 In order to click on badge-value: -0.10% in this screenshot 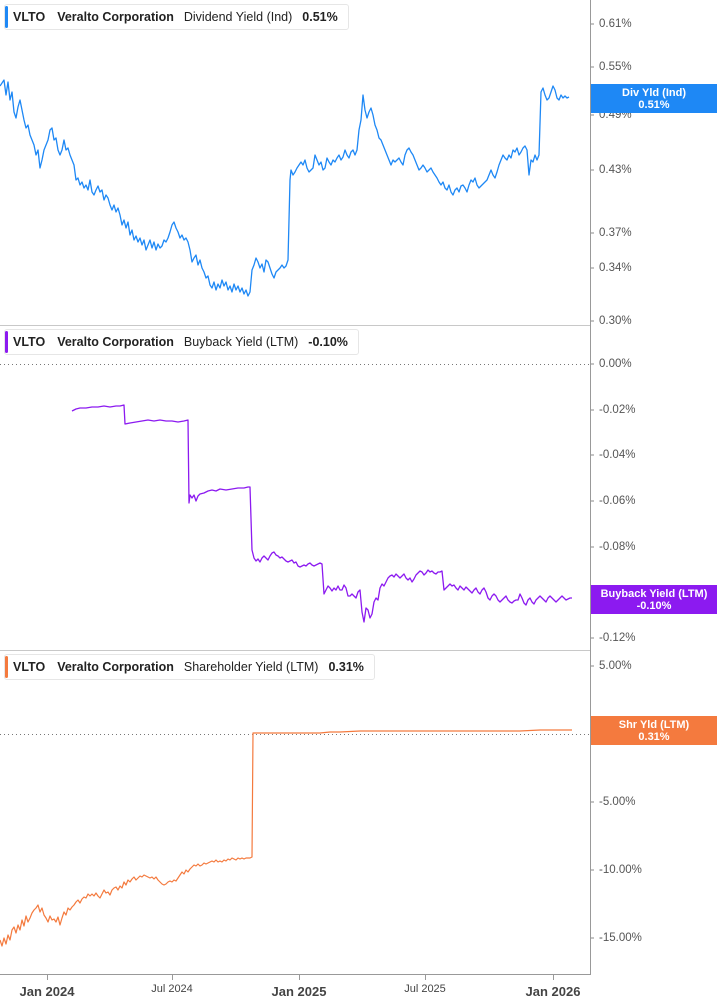, I will do `click(654, 605)`.